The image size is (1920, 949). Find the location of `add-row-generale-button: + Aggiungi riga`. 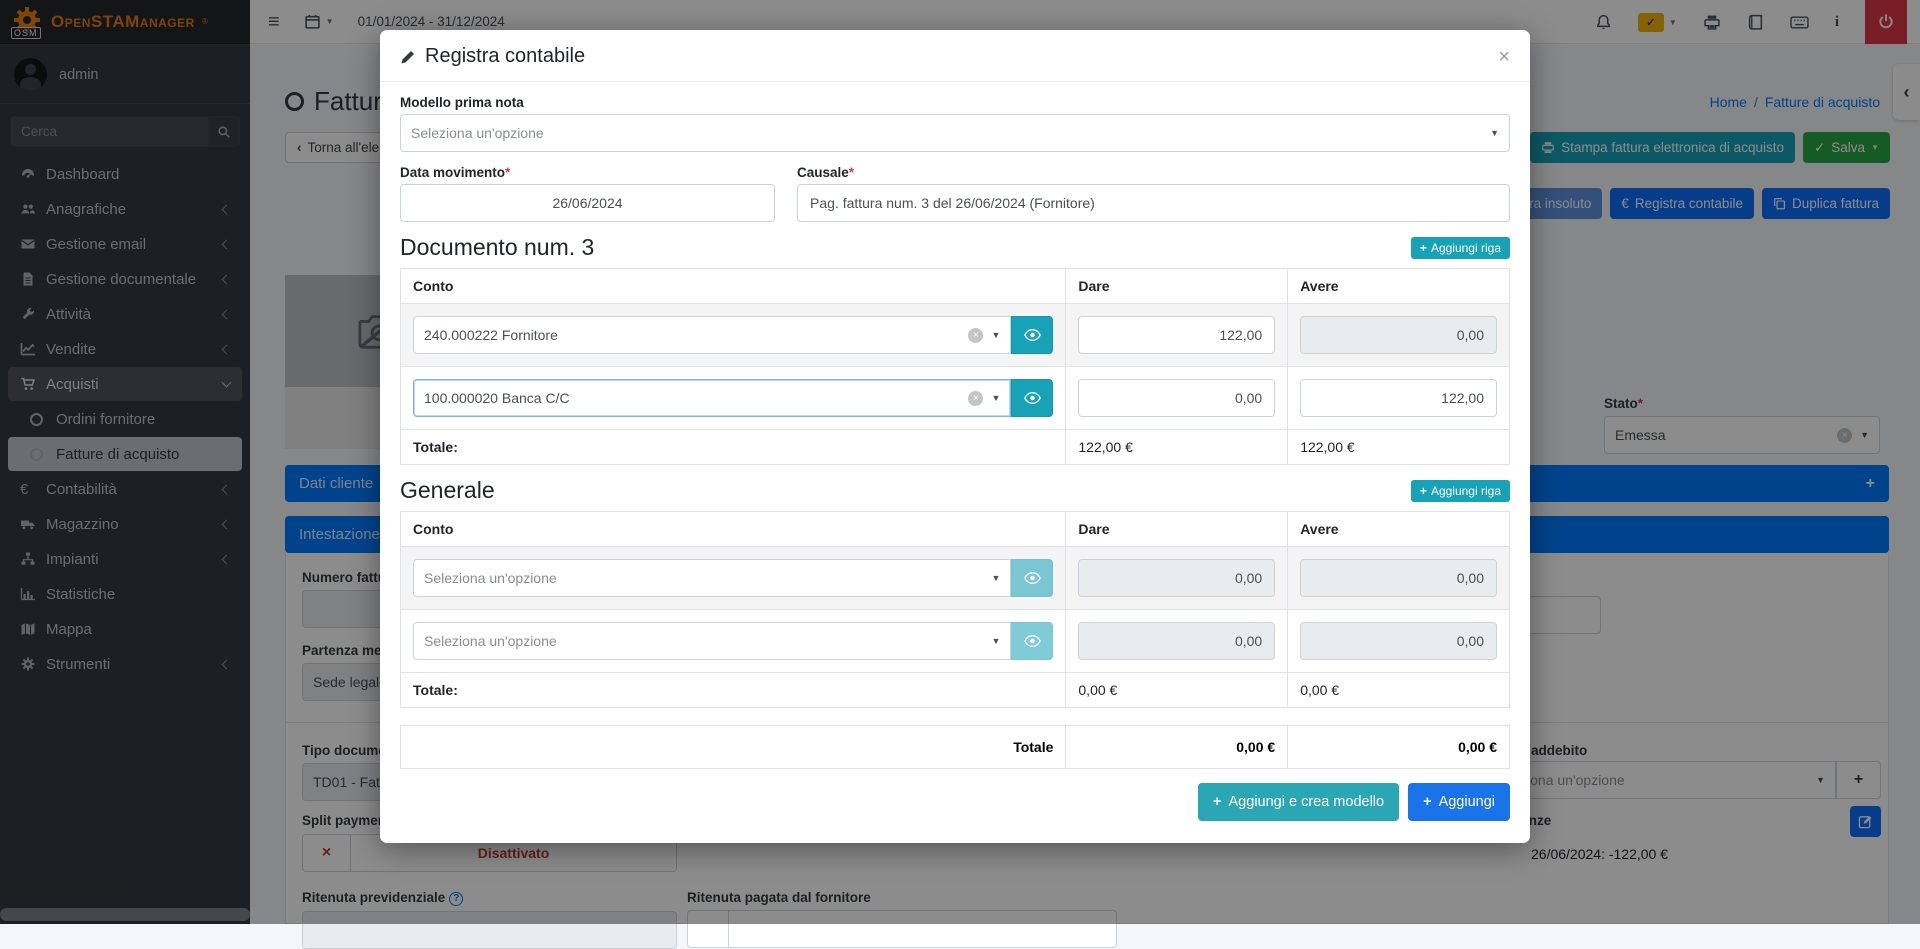

add-row-generale-button: + Aggiungi riga is located at coordinates (1460, 491).